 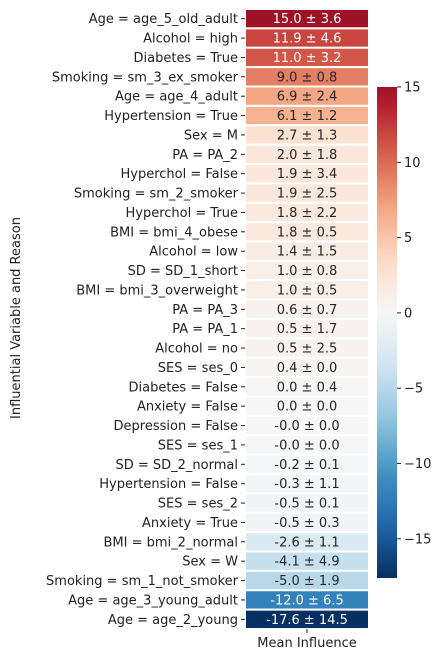 What do you see at coordinates (306, 523) in the screenshot?
I see `cell-annotation: -0.5 ± 0.3` at bounding box center [306, 523].